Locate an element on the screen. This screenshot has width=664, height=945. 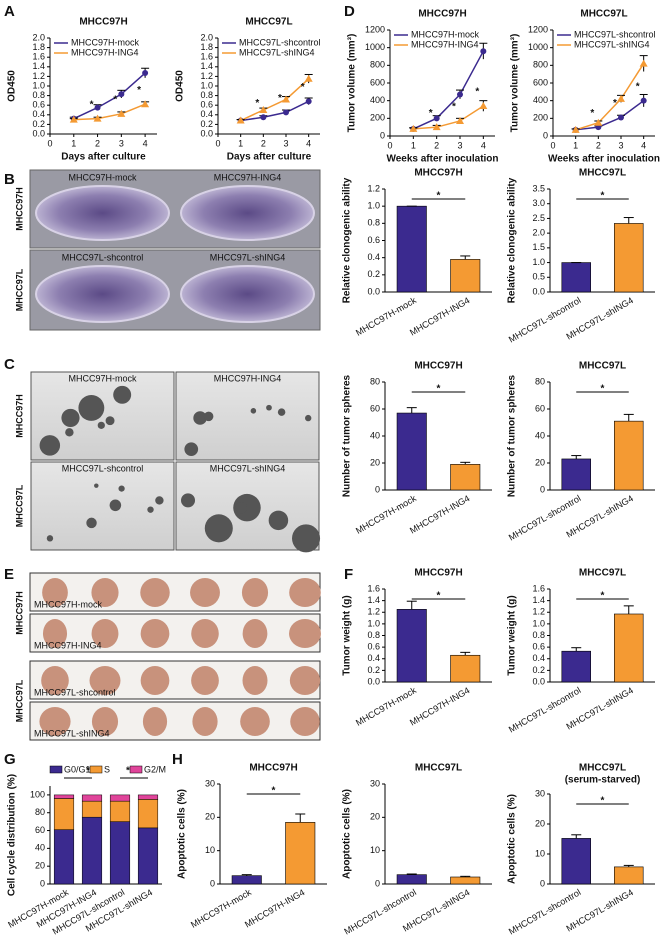
y-tick-label: 60 is located at coordinates (540, 408).